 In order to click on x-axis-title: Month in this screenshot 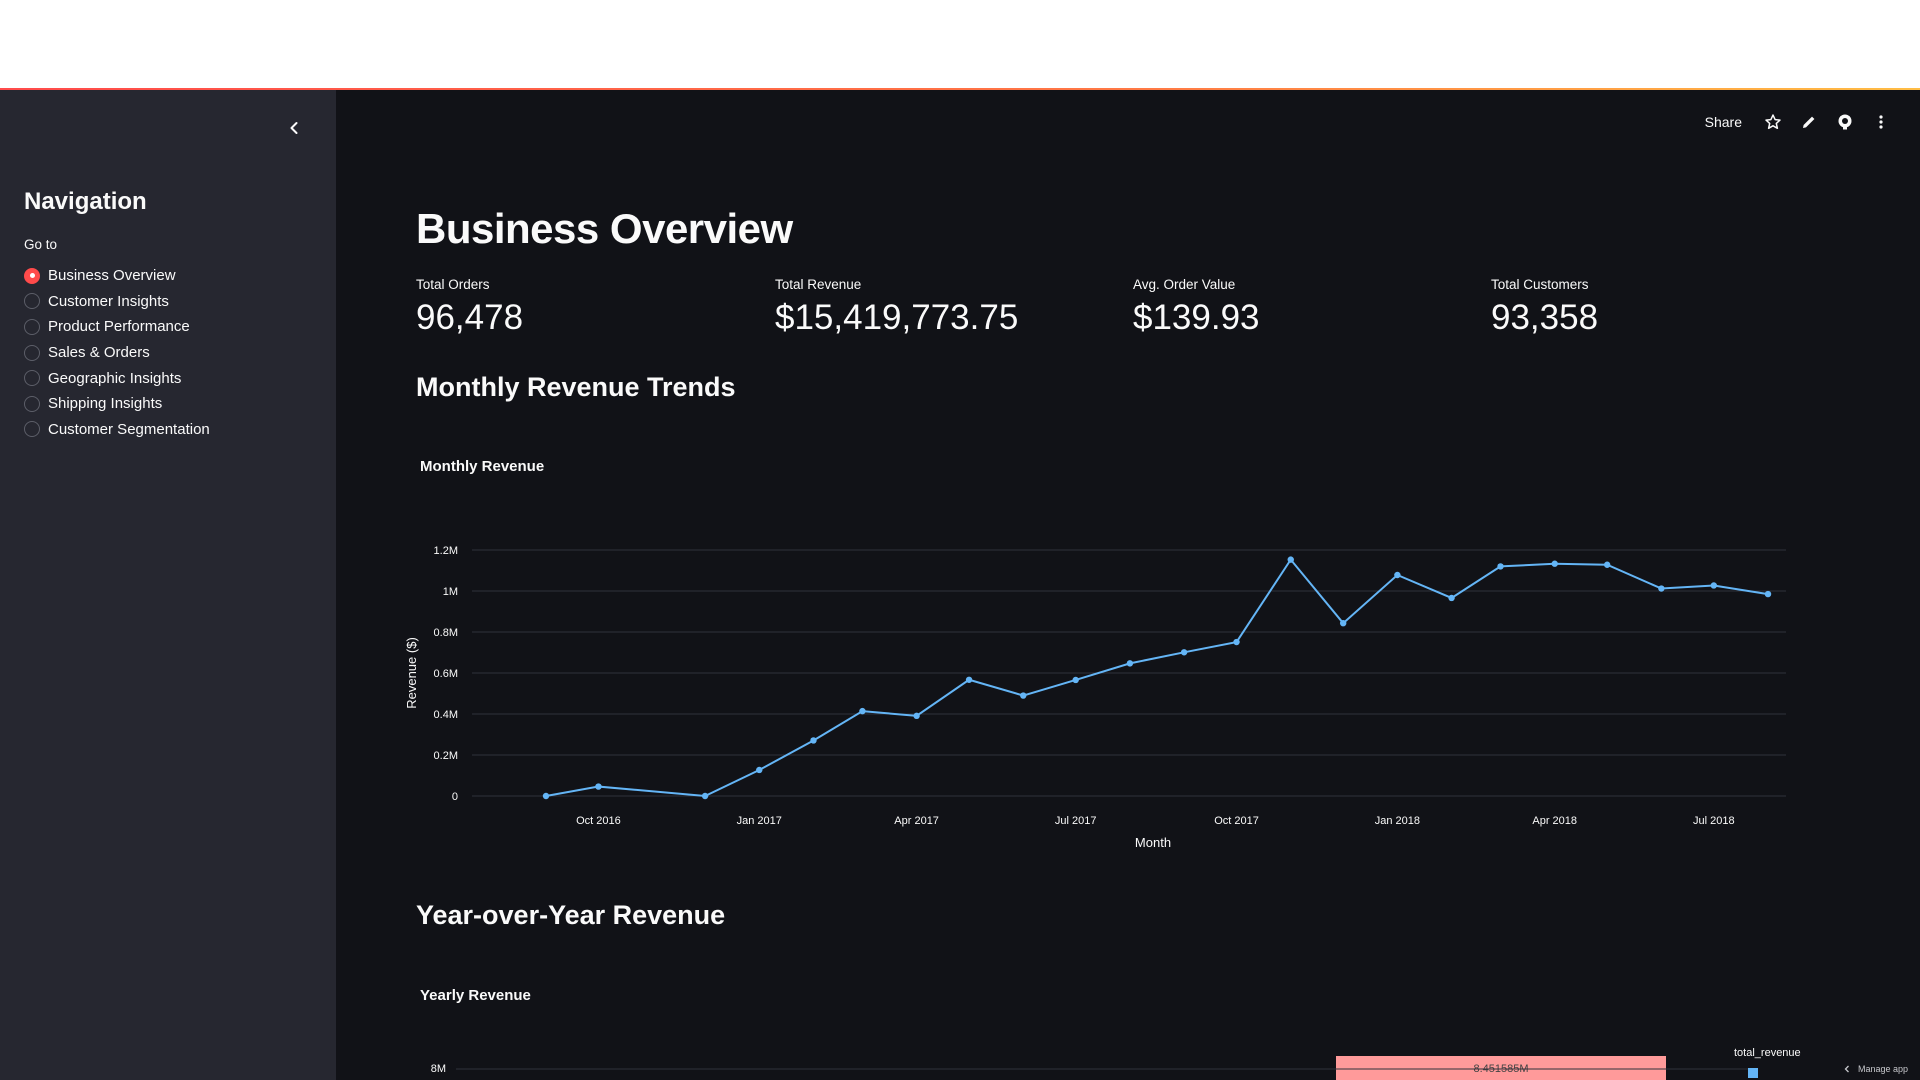, I will do `click(1153, 842)`.